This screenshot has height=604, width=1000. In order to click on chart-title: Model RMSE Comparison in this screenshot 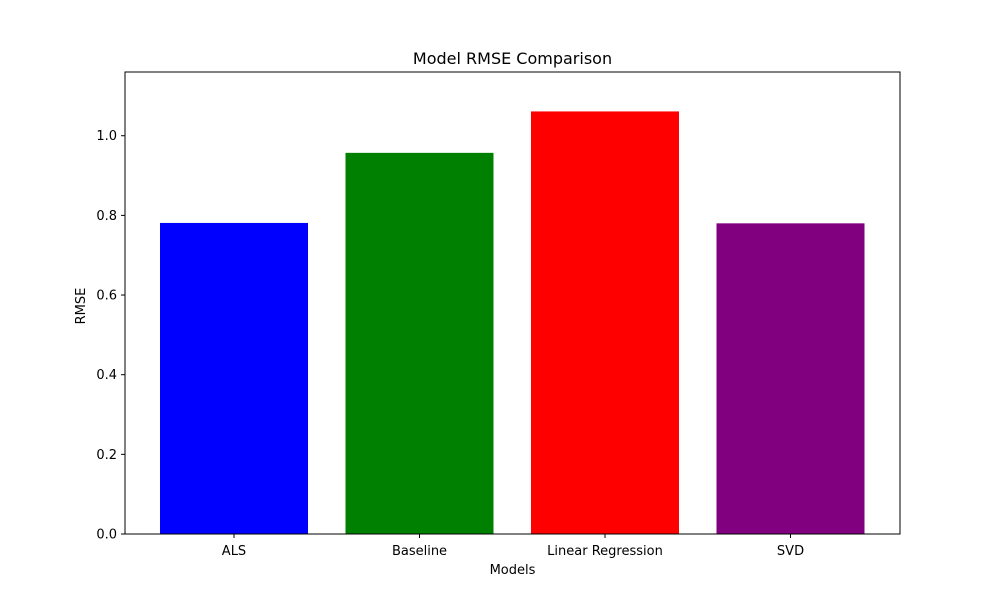, I will do `click(512, 58)`.